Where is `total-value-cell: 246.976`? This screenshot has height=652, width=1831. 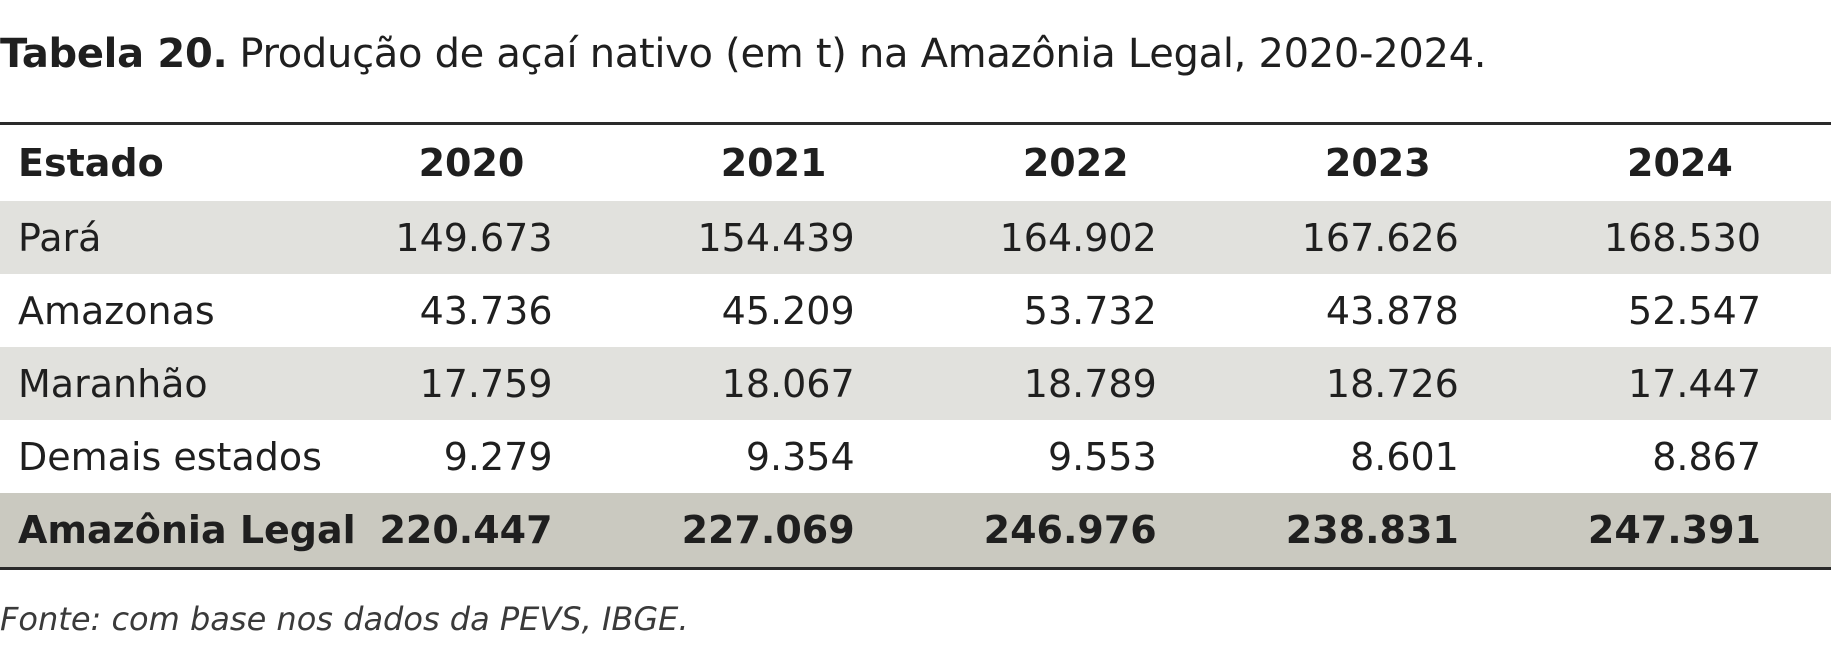 total-value-cell: 246.976 is located at coordinates (1075, 530).